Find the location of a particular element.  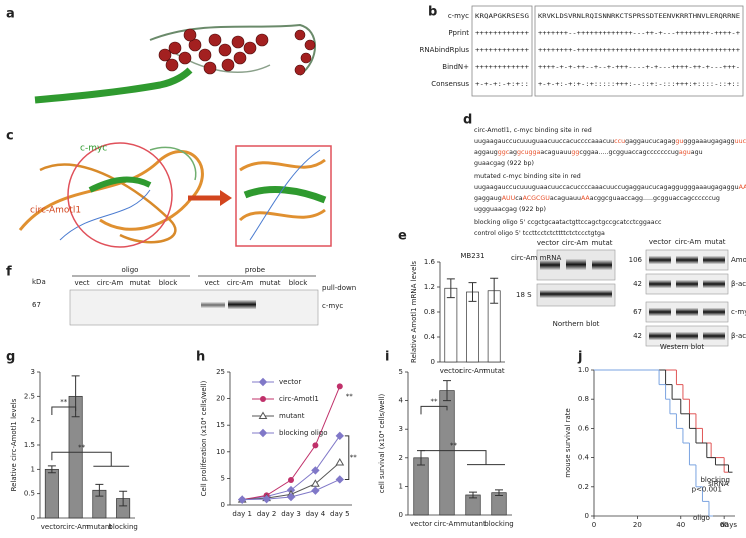

sequence-segment: guaacgag (922 bp) is located at coordinates (504, 163).